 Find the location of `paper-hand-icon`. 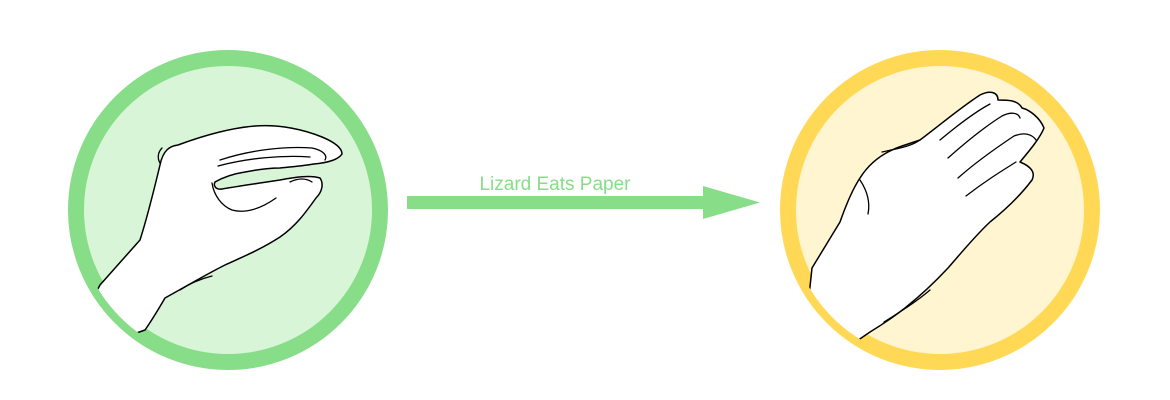

paper-hand-icon is located at coordinates (922, 226).